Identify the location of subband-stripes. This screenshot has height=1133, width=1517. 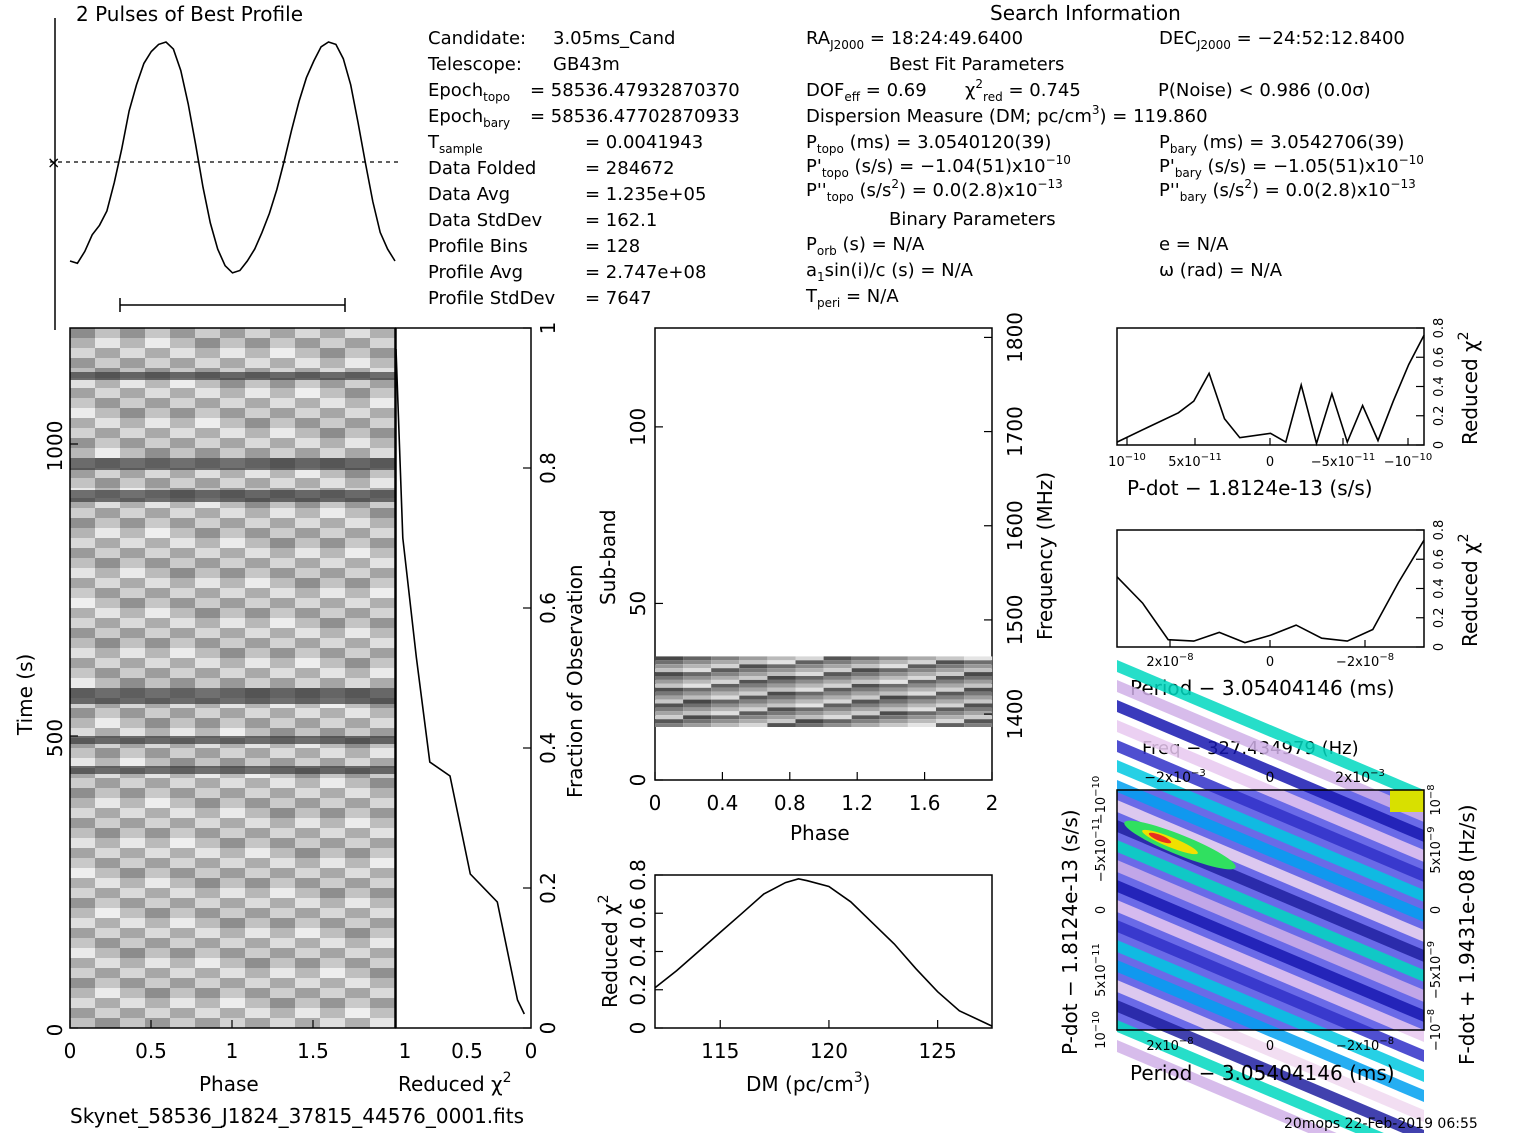
(824, 691).